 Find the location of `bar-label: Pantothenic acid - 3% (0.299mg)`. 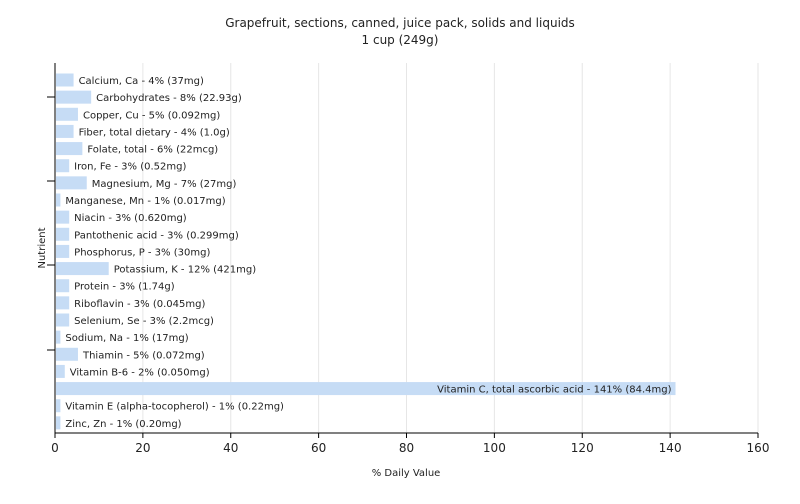

bar-label: Pantothenic acid - 3% (0.299mg) is located at coordinates (156, 235).